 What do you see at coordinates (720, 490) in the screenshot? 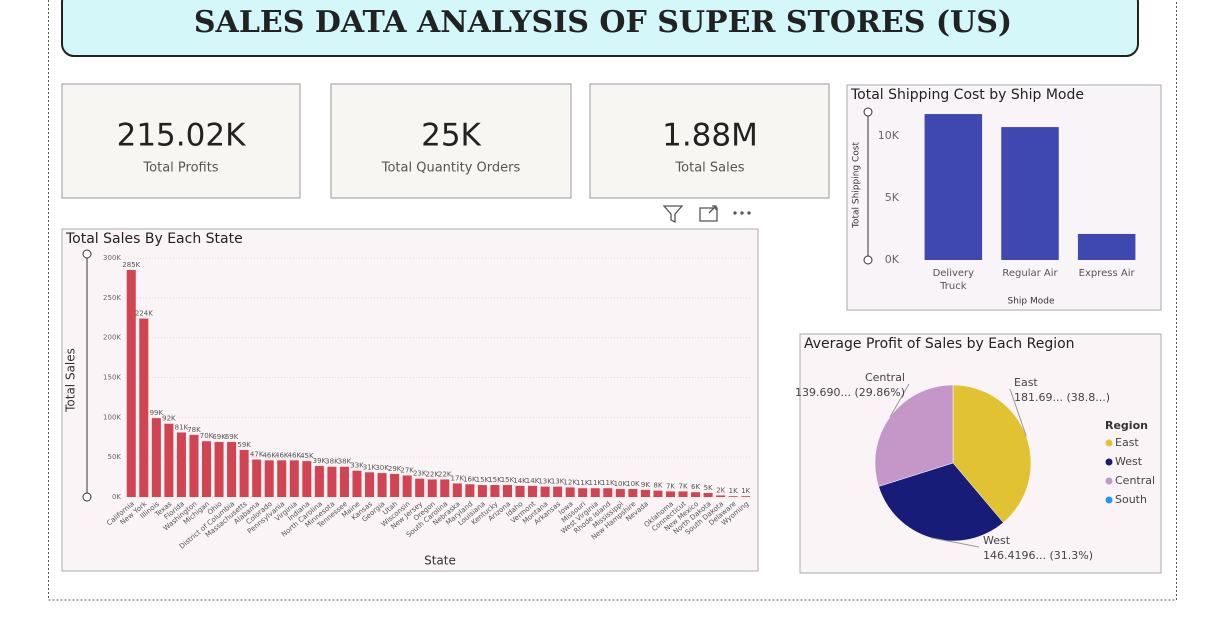
I see `data-label: 2K` at bounding box center [720, 490].